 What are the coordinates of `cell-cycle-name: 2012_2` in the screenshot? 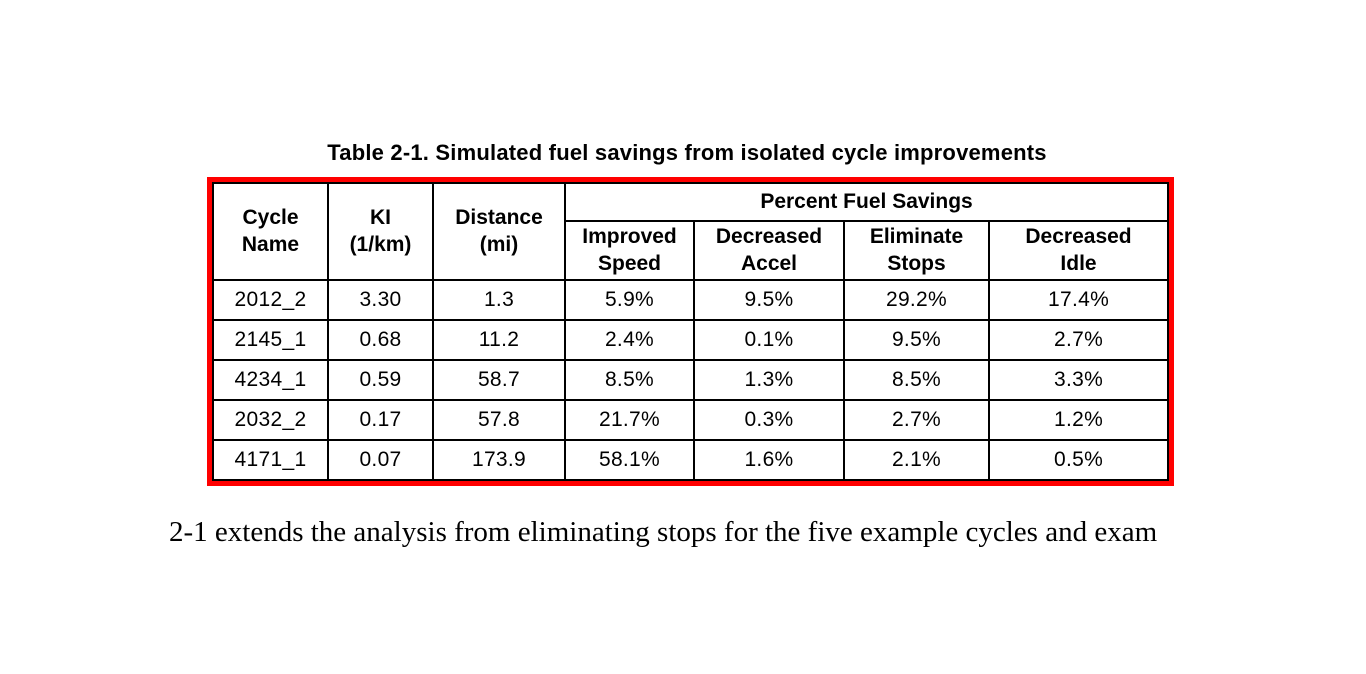 It's located at (270, 300).